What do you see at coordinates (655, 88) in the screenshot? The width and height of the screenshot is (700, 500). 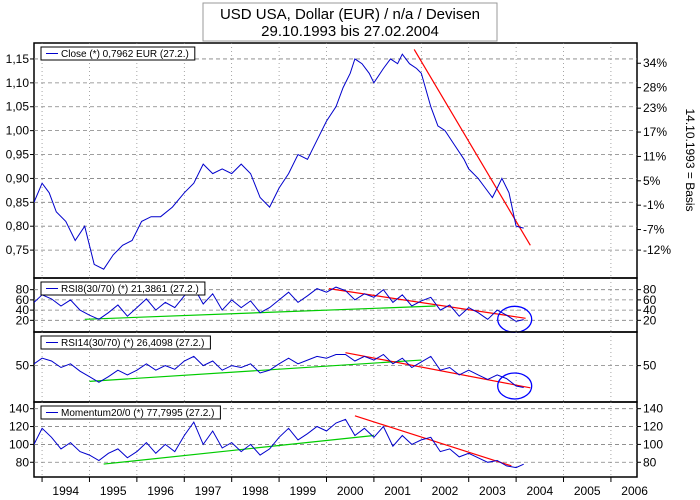 I see `right-tick-label: 28%` at bounding box center [655, 88].